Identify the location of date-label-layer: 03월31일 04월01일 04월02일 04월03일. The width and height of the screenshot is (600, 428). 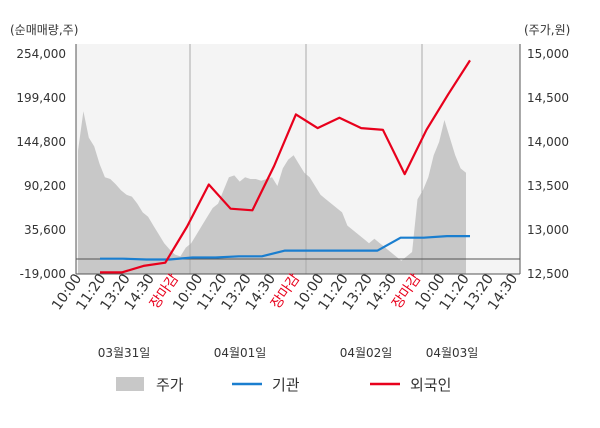
(288, 353).